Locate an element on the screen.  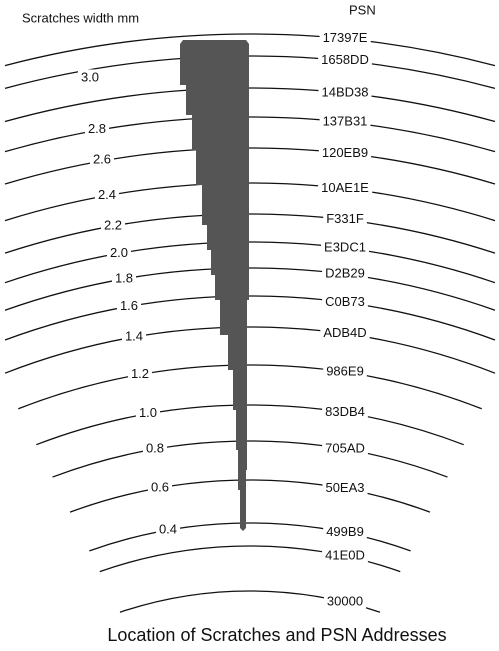
psn-label: ADB4D is located at coordinates (344, 332).